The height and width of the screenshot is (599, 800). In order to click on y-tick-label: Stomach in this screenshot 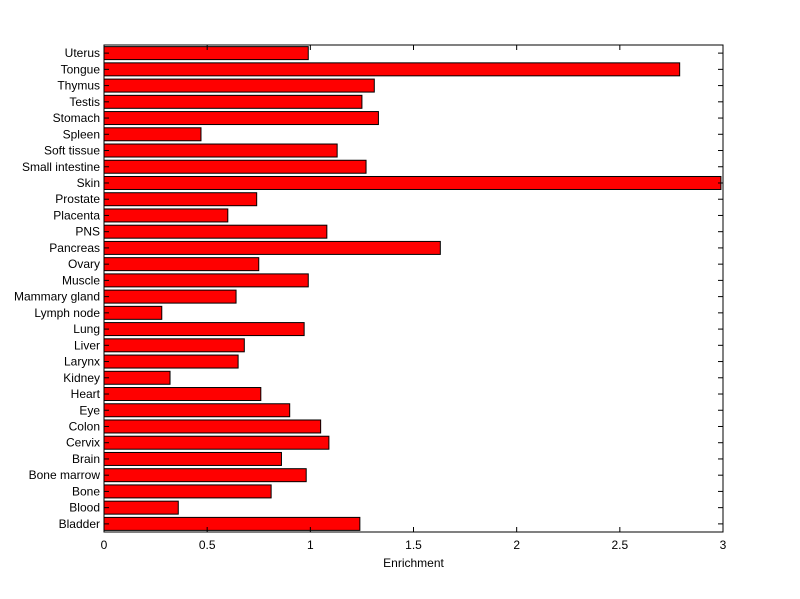, I will do `click(76, 118)`.